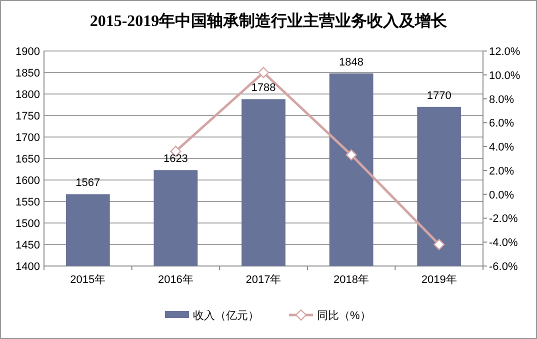 The image size is (537, 339). I want to click on y-tick-label: 1800, so click(28, 95).